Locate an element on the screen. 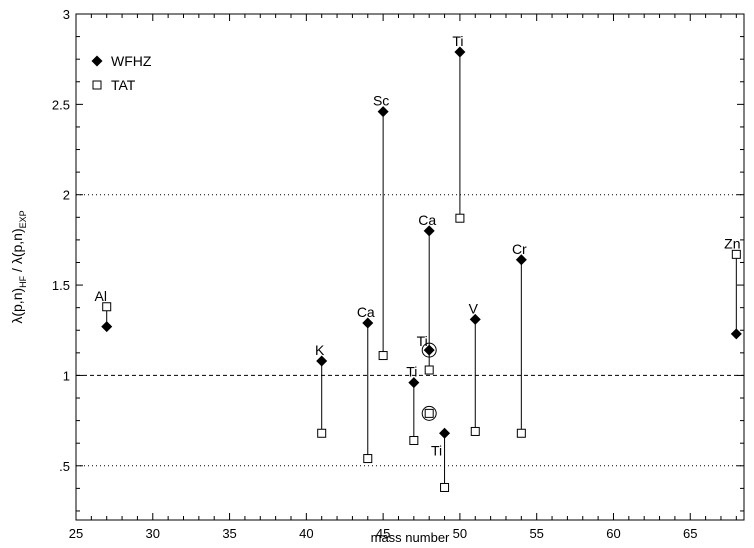  x-axis-label: mass number is located at coordinates (410, 537).